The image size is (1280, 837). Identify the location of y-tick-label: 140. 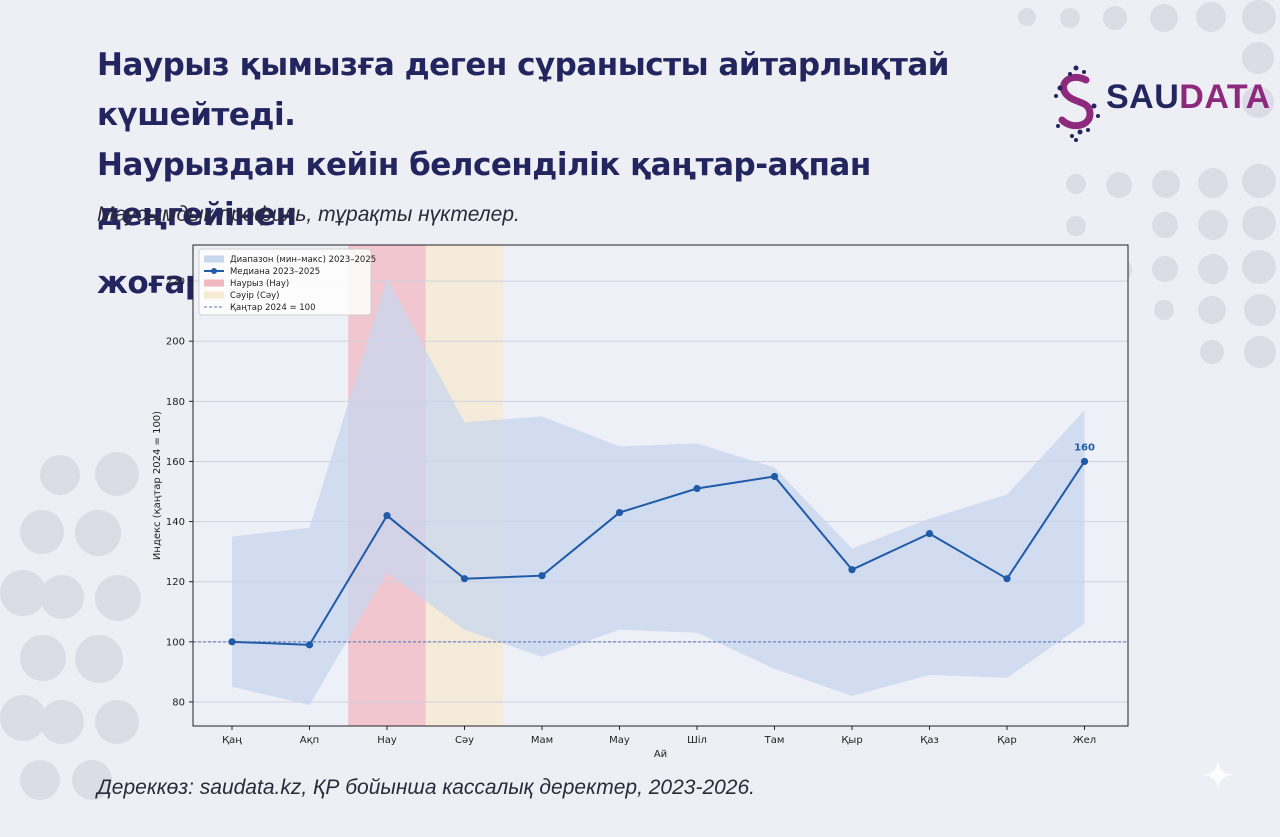
(175, 522).